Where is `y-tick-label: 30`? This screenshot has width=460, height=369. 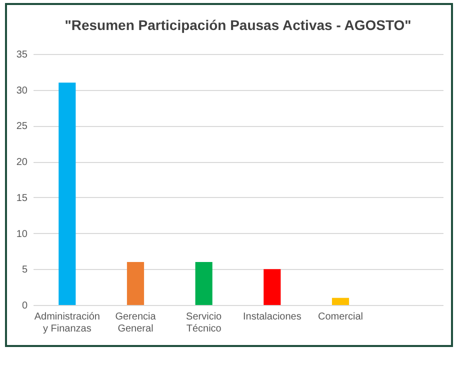 y-tick-label: 30 is located at coordinates (22, 90).